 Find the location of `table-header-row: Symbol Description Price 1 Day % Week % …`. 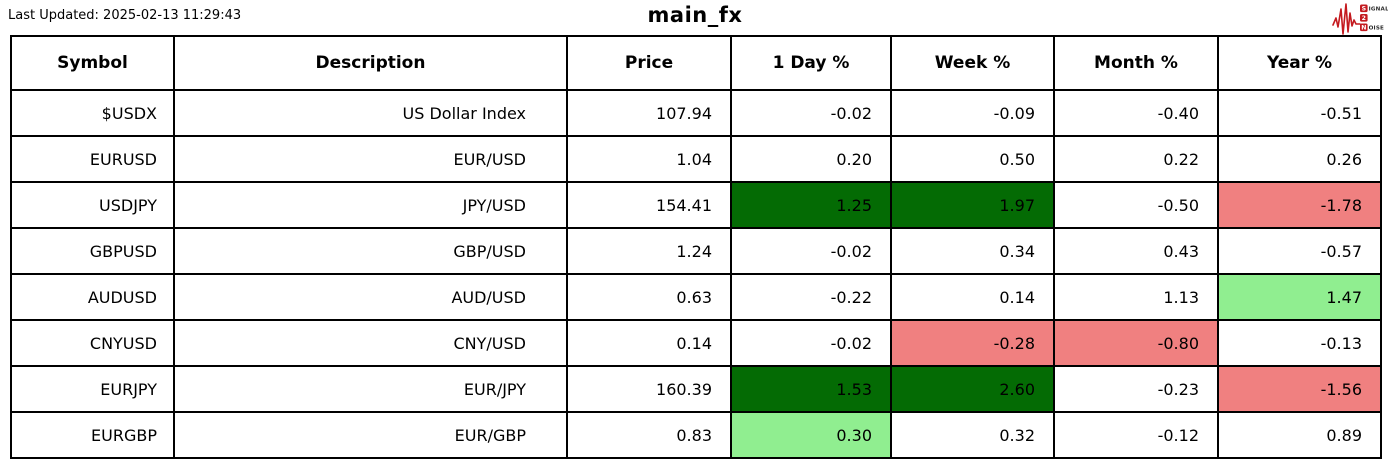

table-header-row: Symbol Description Price 1 Day % Week % … is located at coordinates (696, 63).